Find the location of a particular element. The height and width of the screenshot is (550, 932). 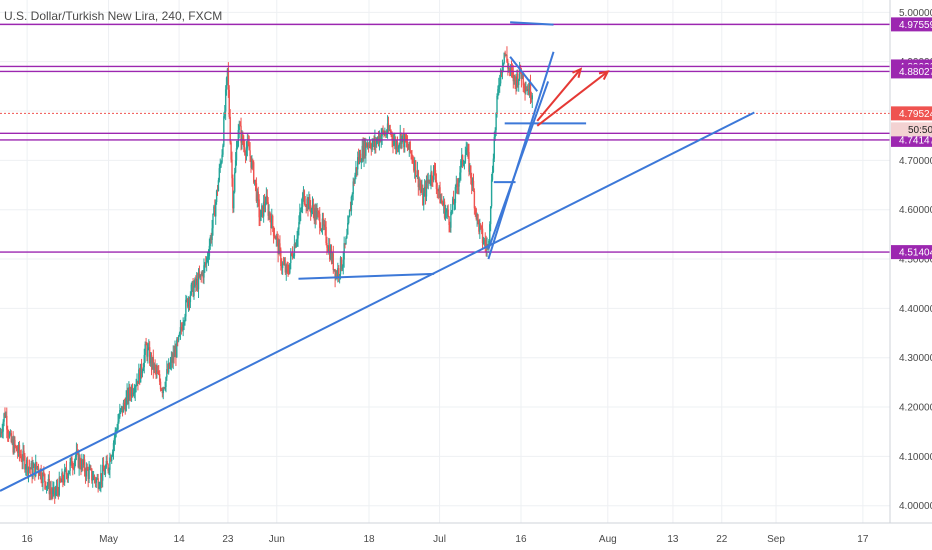

x-tick-label: Jul is located at coordinates (439, 539).